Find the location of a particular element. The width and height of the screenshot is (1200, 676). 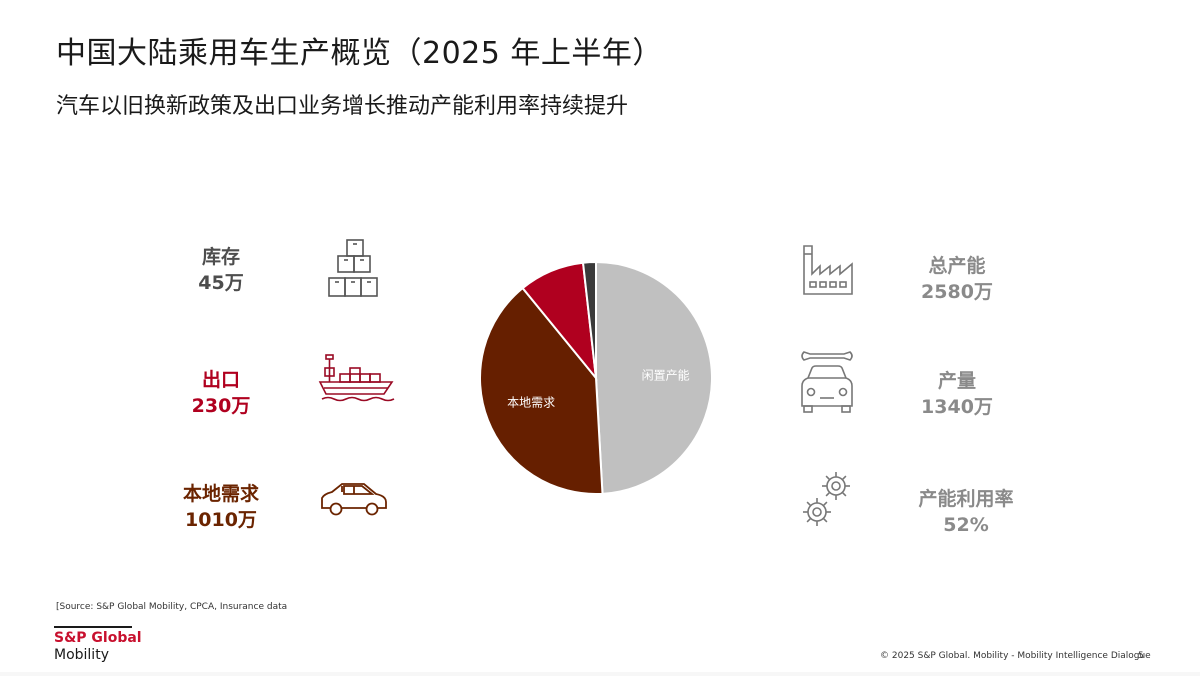

pie-label-1: 本地需求 is located at coordinates (531, 403).